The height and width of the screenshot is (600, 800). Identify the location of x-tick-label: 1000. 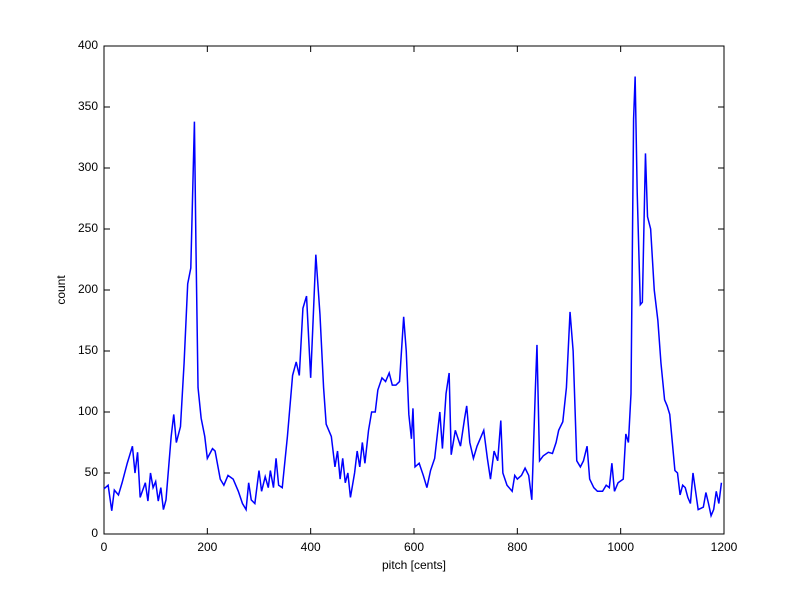
(620, 547).